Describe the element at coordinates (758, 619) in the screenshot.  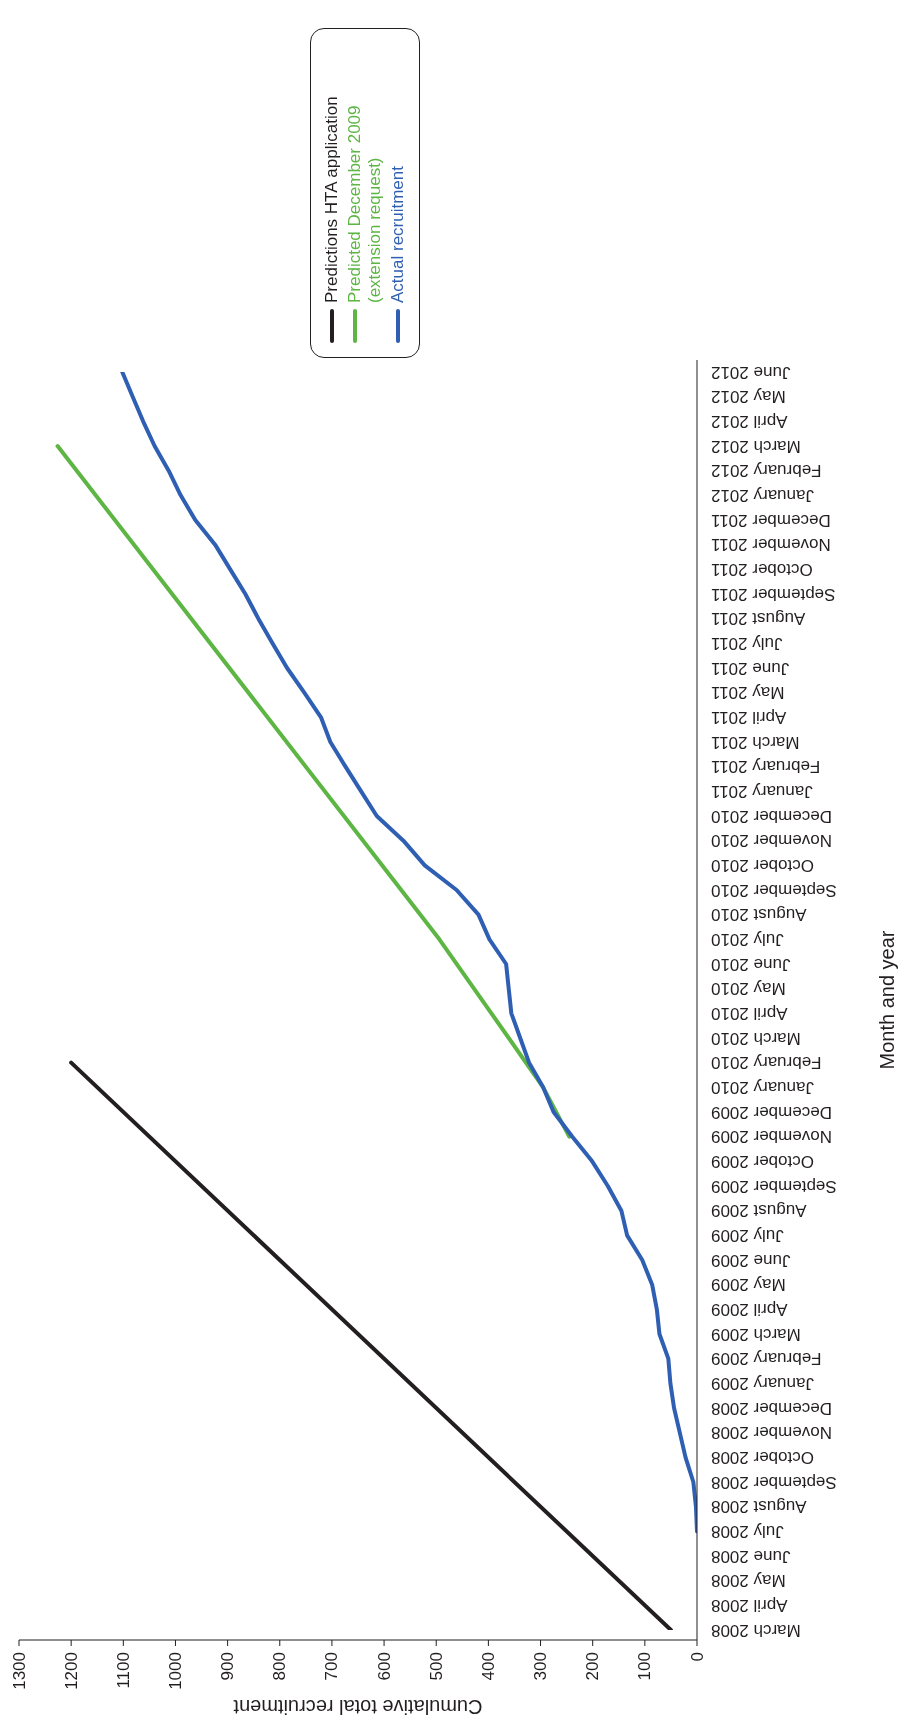
I see `y-tick-label: August 2011` at that location.